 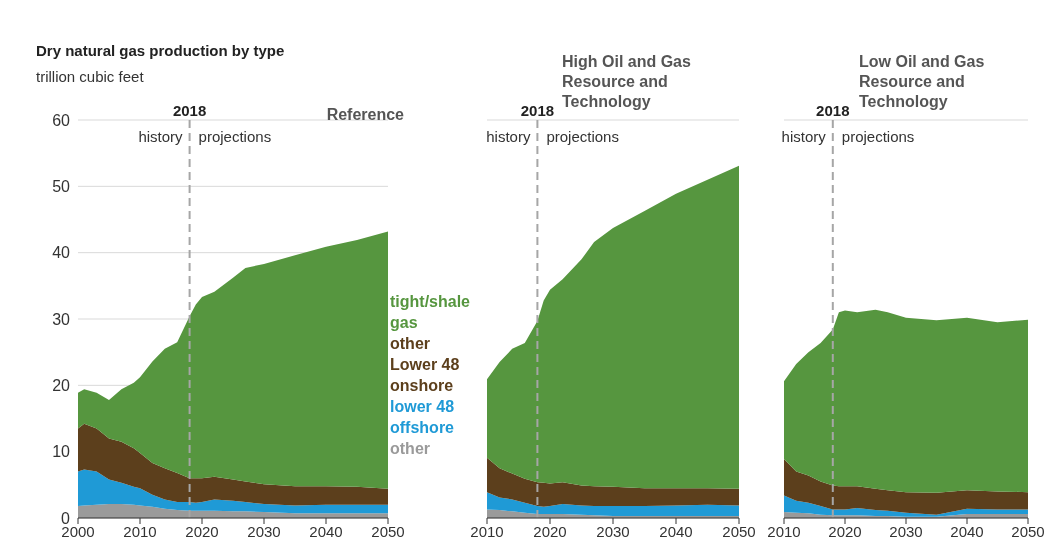 I want to click on chart-title: High Oil and Gas Resource and Technology, so click(x=627, y=82).